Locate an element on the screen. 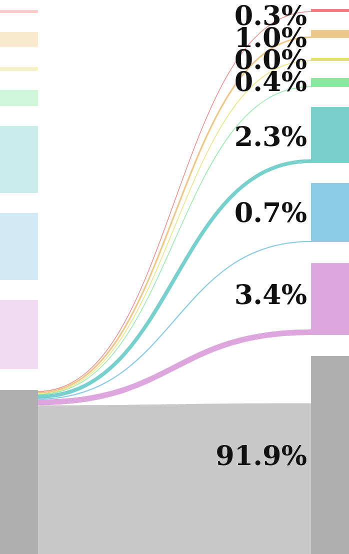 The image size is (349, 554). data-label: 91.9% is located at coordinates (261, 456).